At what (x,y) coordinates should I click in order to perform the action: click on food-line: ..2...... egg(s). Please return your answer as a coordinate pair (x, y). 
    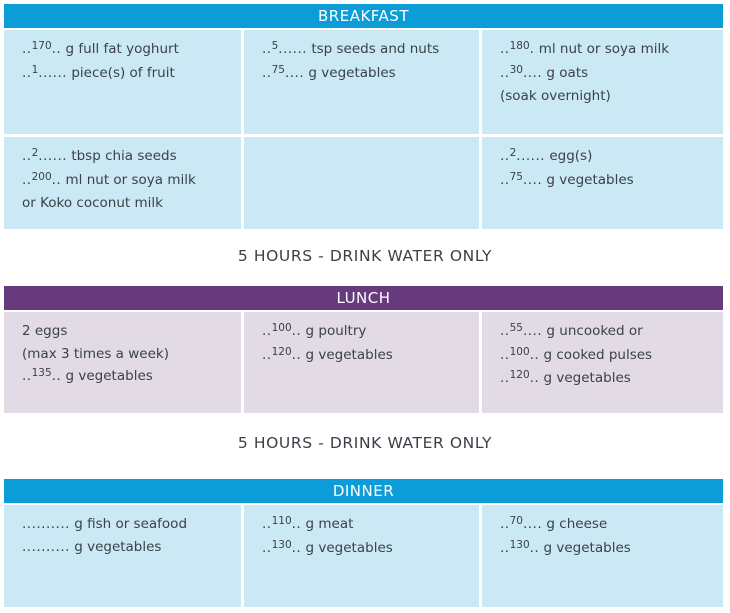
    Looking at the image, I should click on (611, 157).